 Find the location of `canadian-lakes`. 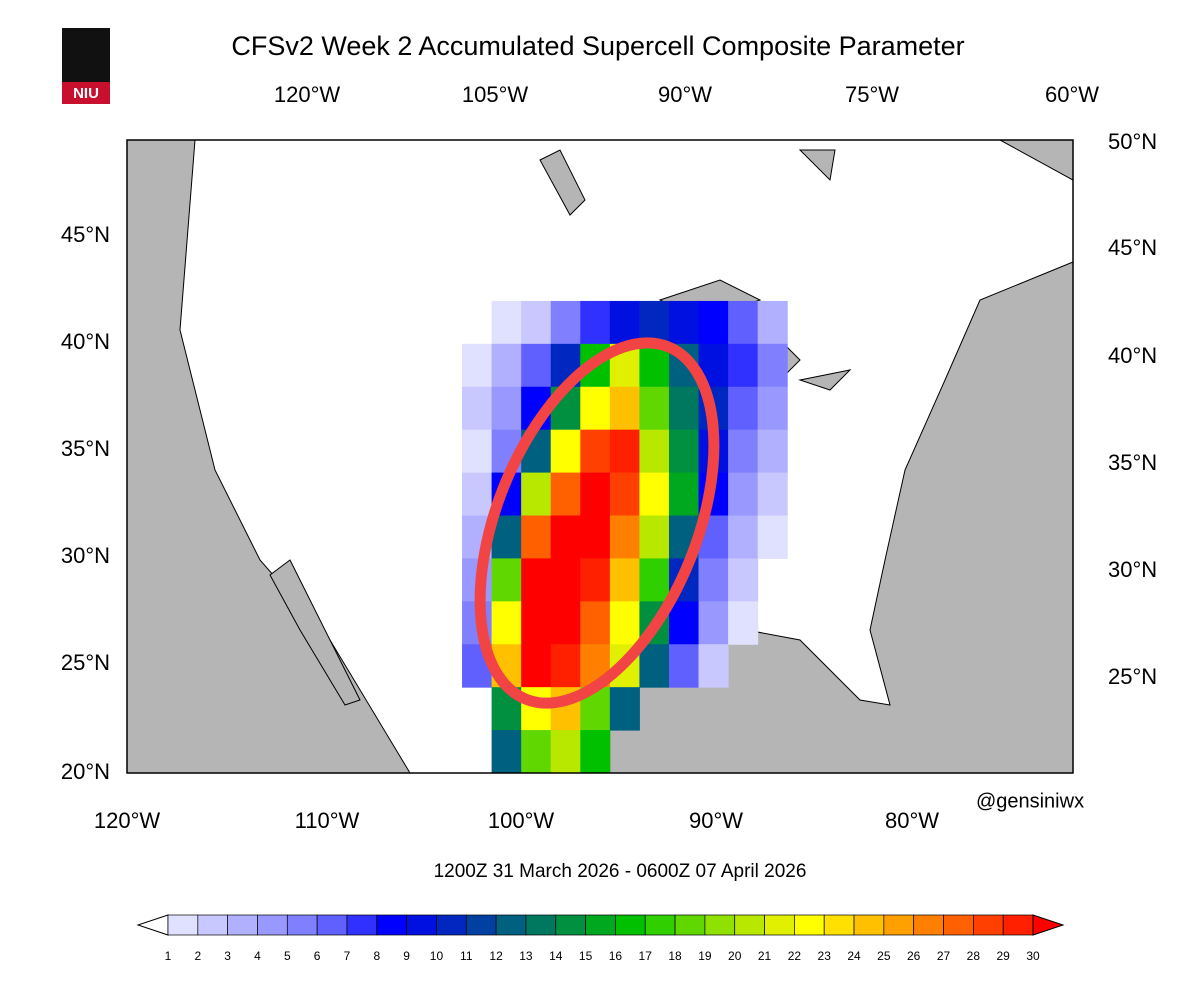

canadian-lakes is located at coordinates (687, 182).